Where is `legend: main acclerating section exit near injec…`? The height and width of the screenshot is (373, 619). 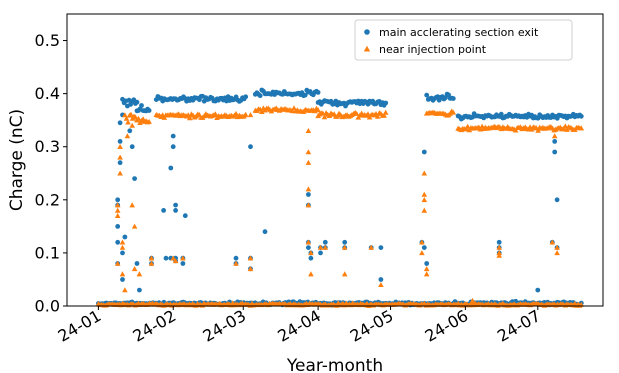
legend: main acclerating section exit near injec… is located at coordinates (463, 40).